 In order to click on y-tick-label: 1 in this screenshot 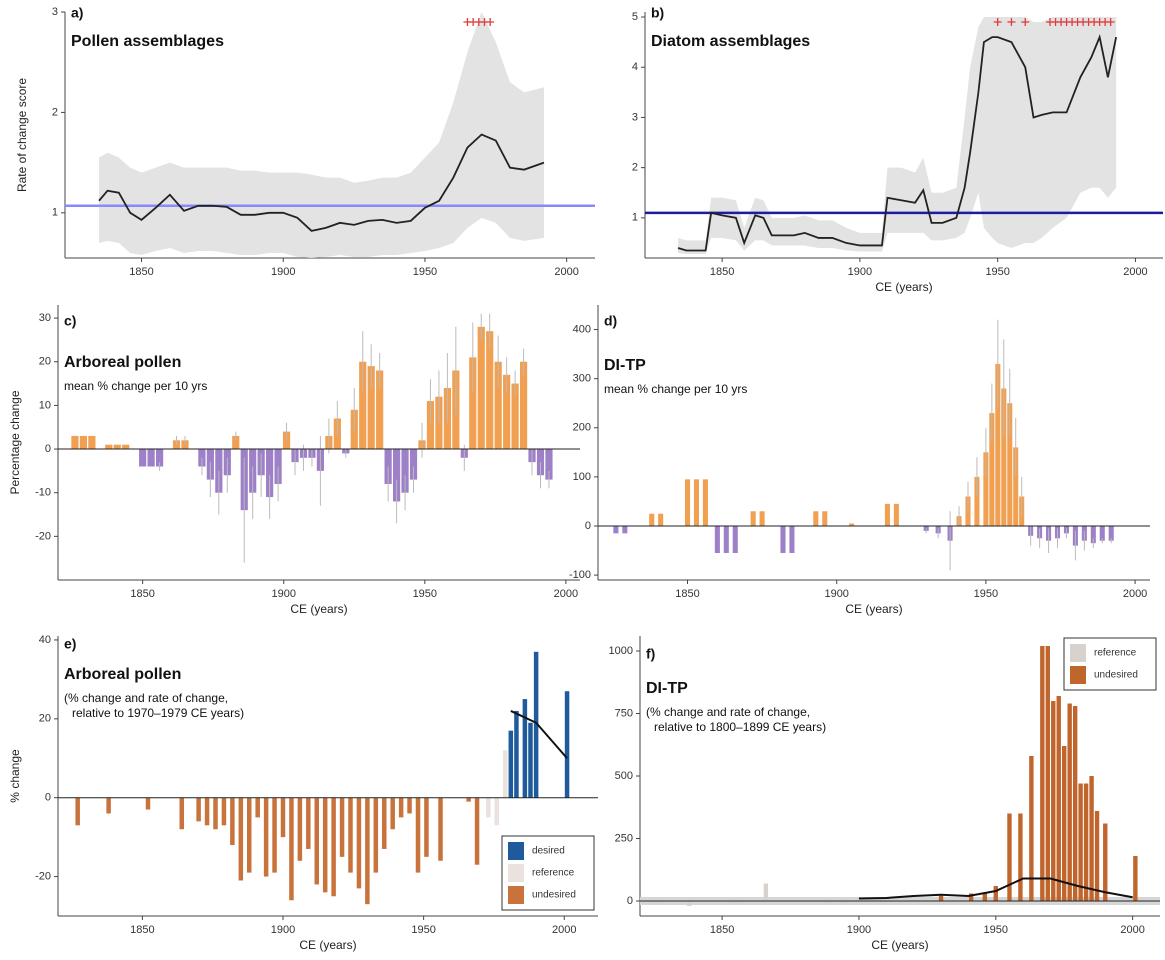, I will do `click(55, 213)`.